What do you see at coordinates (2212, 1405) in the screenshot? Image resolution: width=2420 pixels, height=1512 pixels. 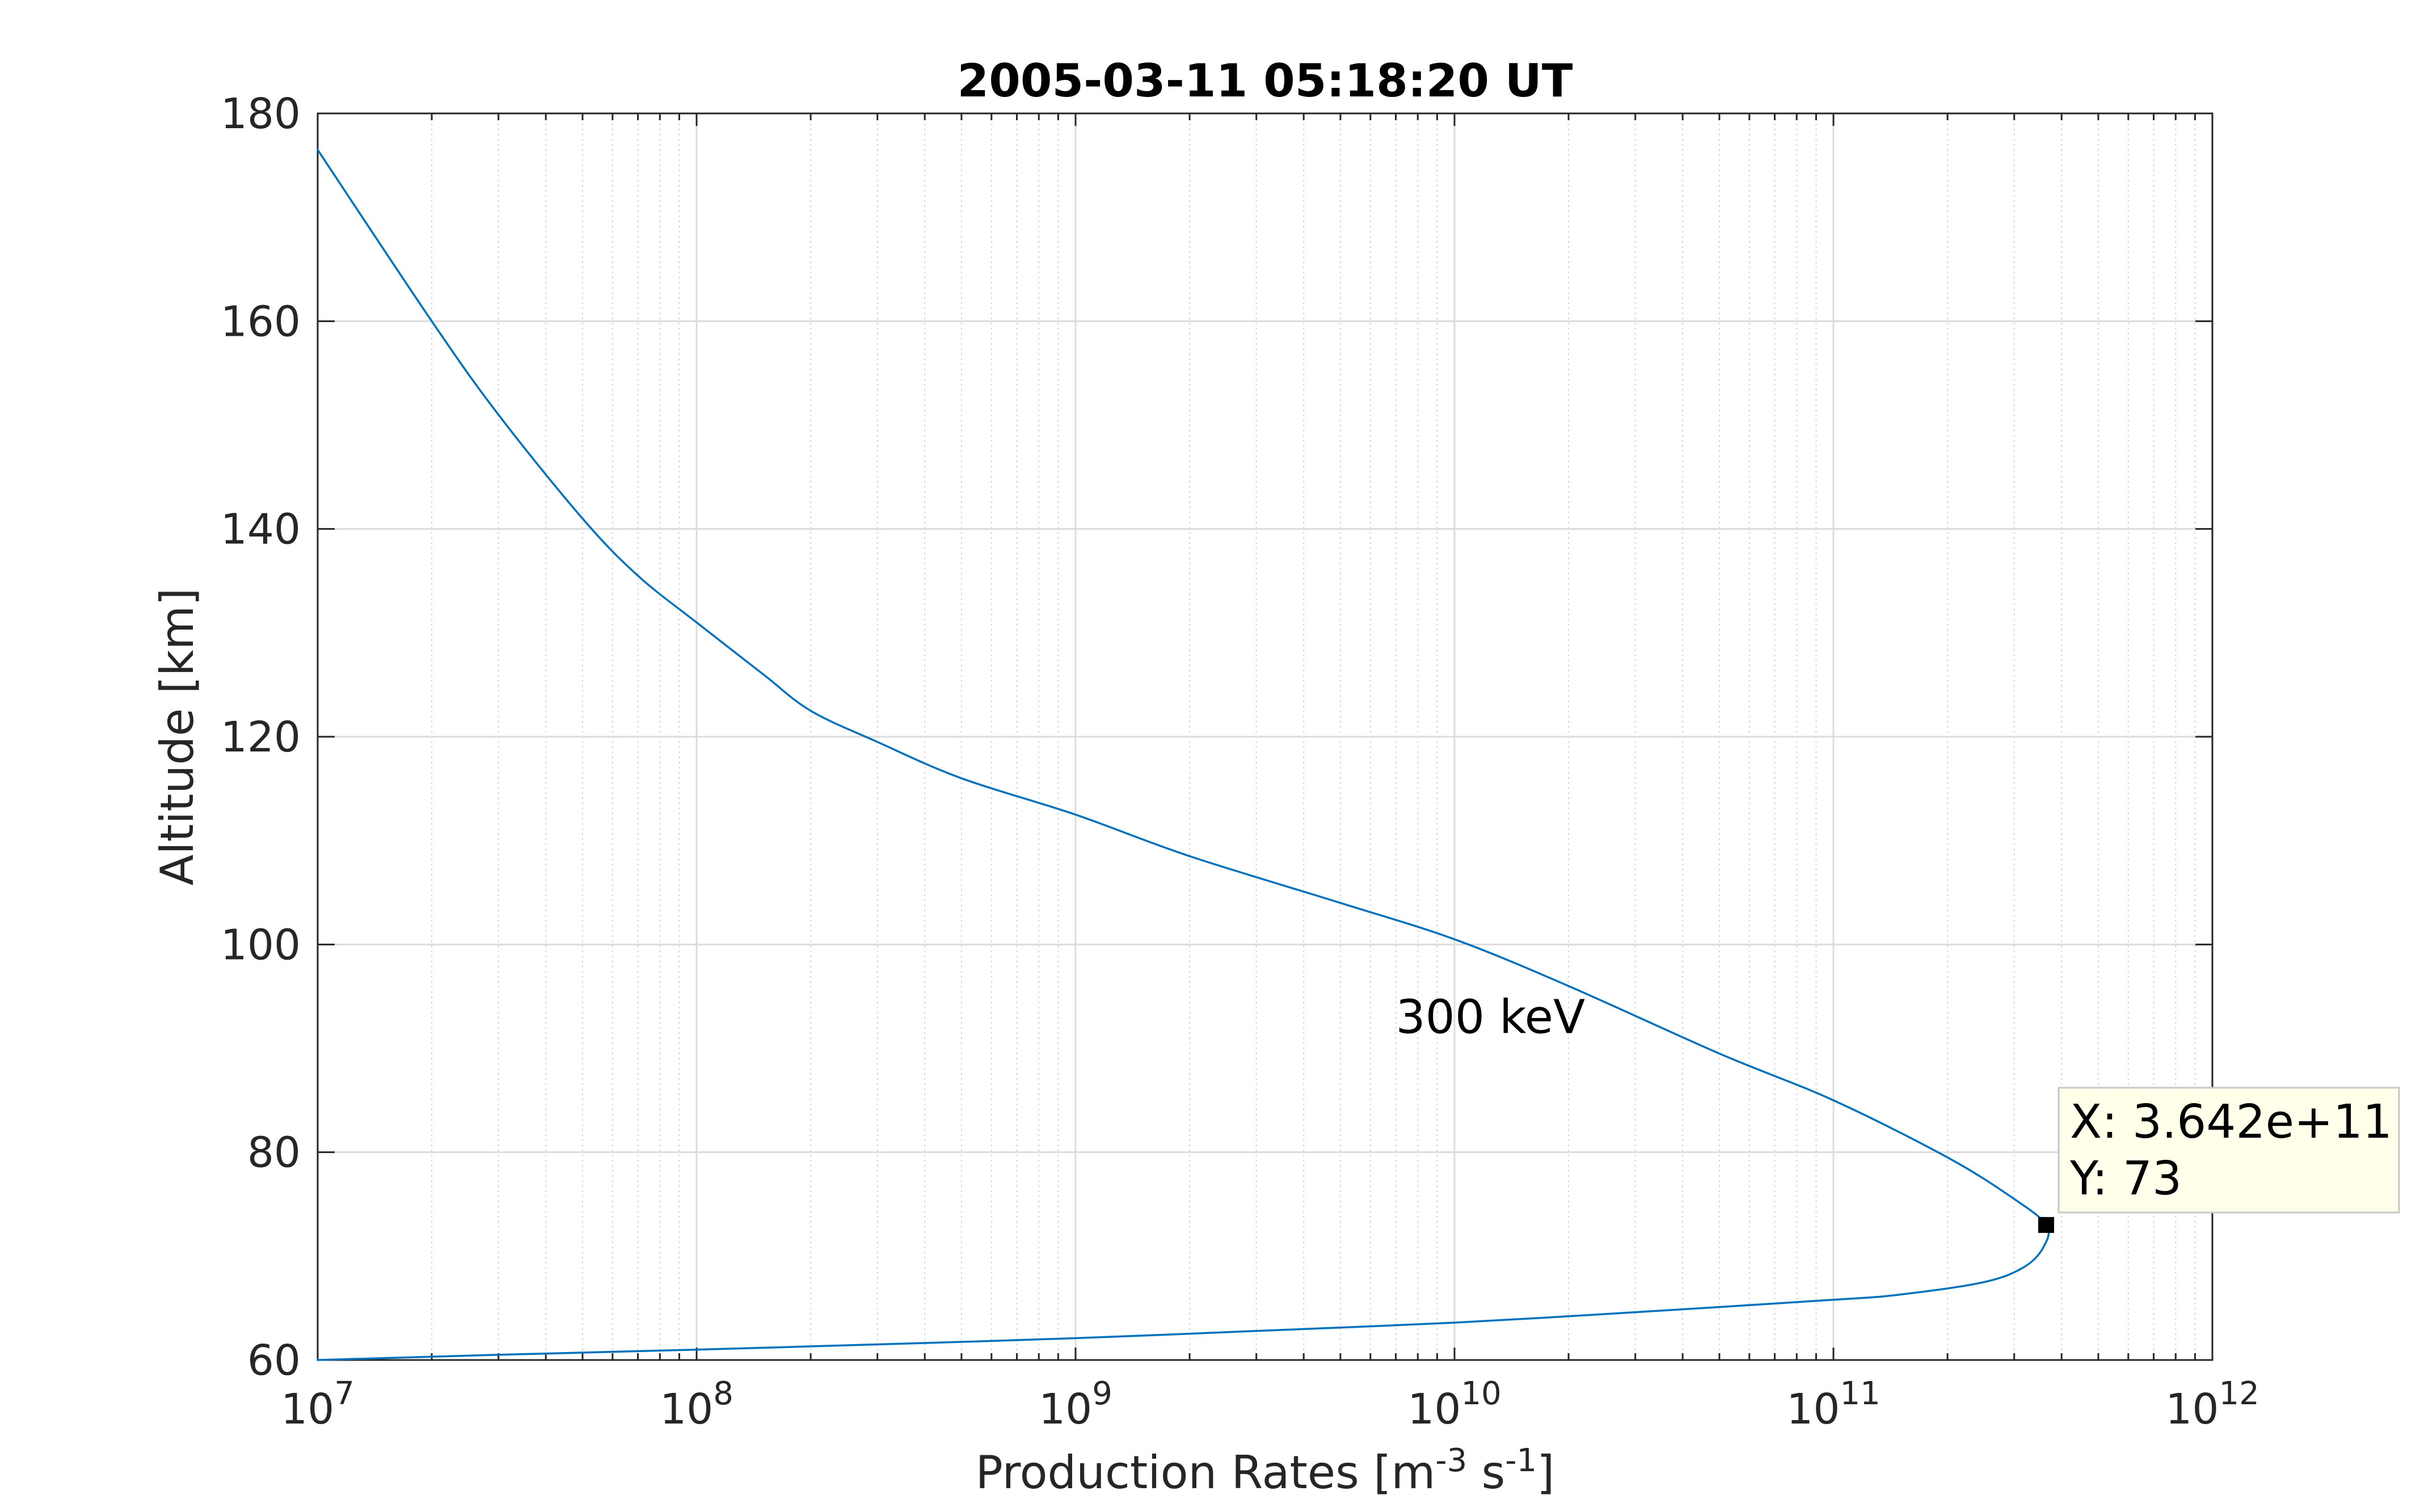 I see `x-tick-label: 10¹²` at bounding box center [2212, 1405].